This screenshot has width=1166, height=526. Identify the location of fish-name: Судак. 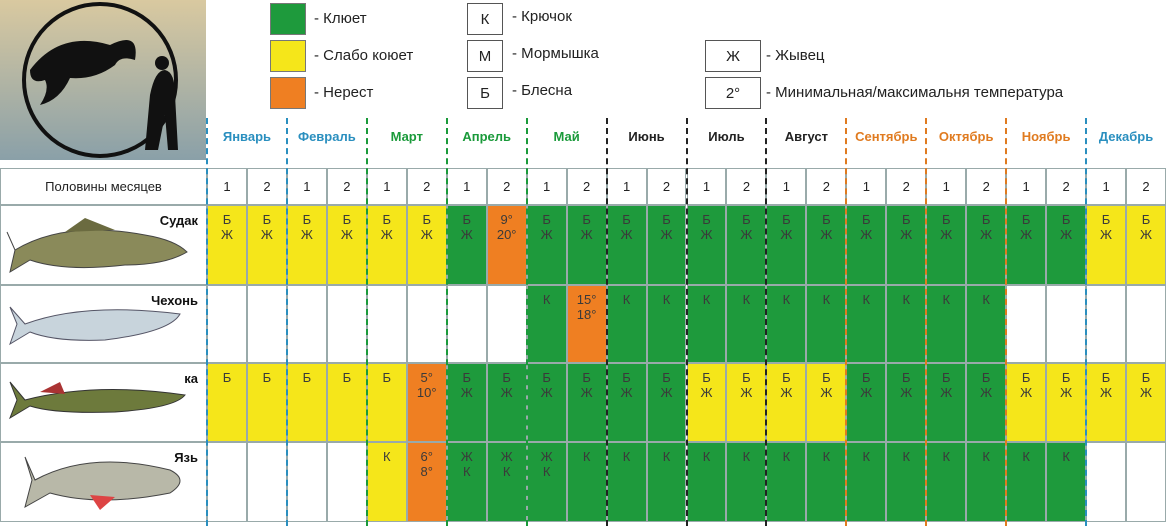
(178, 220).